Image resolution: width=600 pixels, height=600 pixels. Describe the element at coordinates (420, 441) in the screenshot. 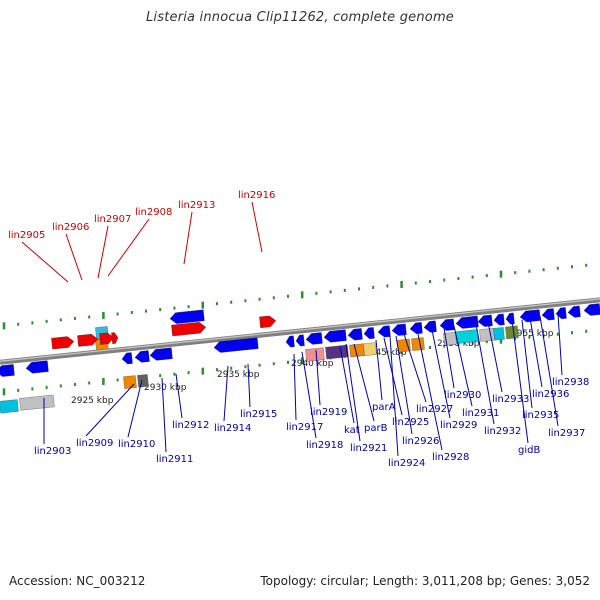

I see `gene-label-lin2926: lin2926` at that location.